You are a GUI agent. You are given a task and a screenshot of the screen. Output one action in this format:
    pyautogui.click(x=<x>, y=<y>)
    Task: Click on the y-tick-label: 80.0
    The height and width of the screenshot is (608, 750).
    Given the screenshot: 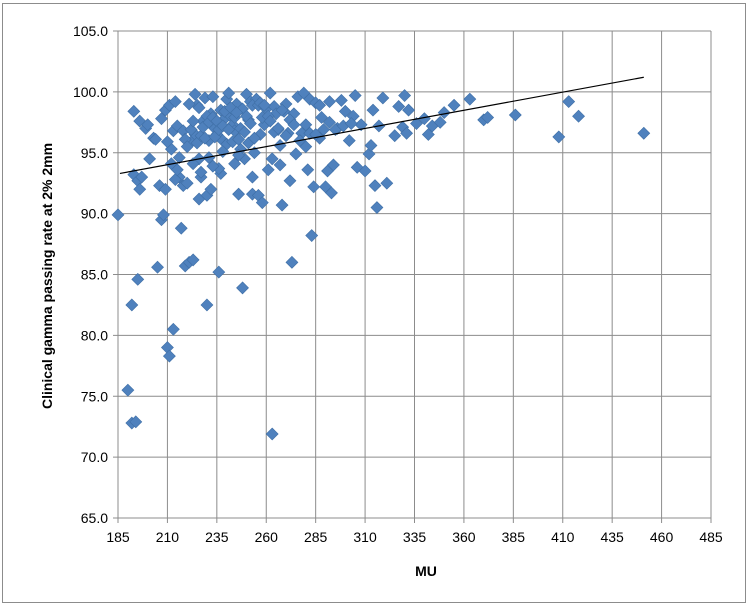 What is the action you would take?
    pyautogui.click(x=94, y=335)
    